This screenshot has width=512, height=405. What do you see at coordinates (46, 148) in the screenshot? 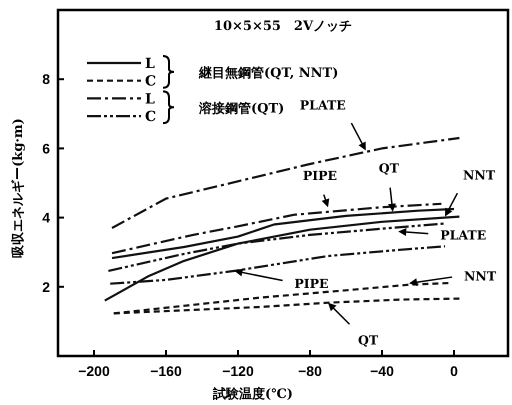
I see `y-tick-label: 6` at bounding box center [46, 148].